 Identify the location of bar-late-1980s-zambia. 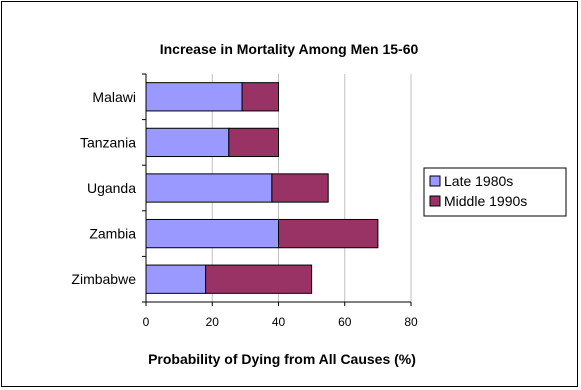
(212, 233).